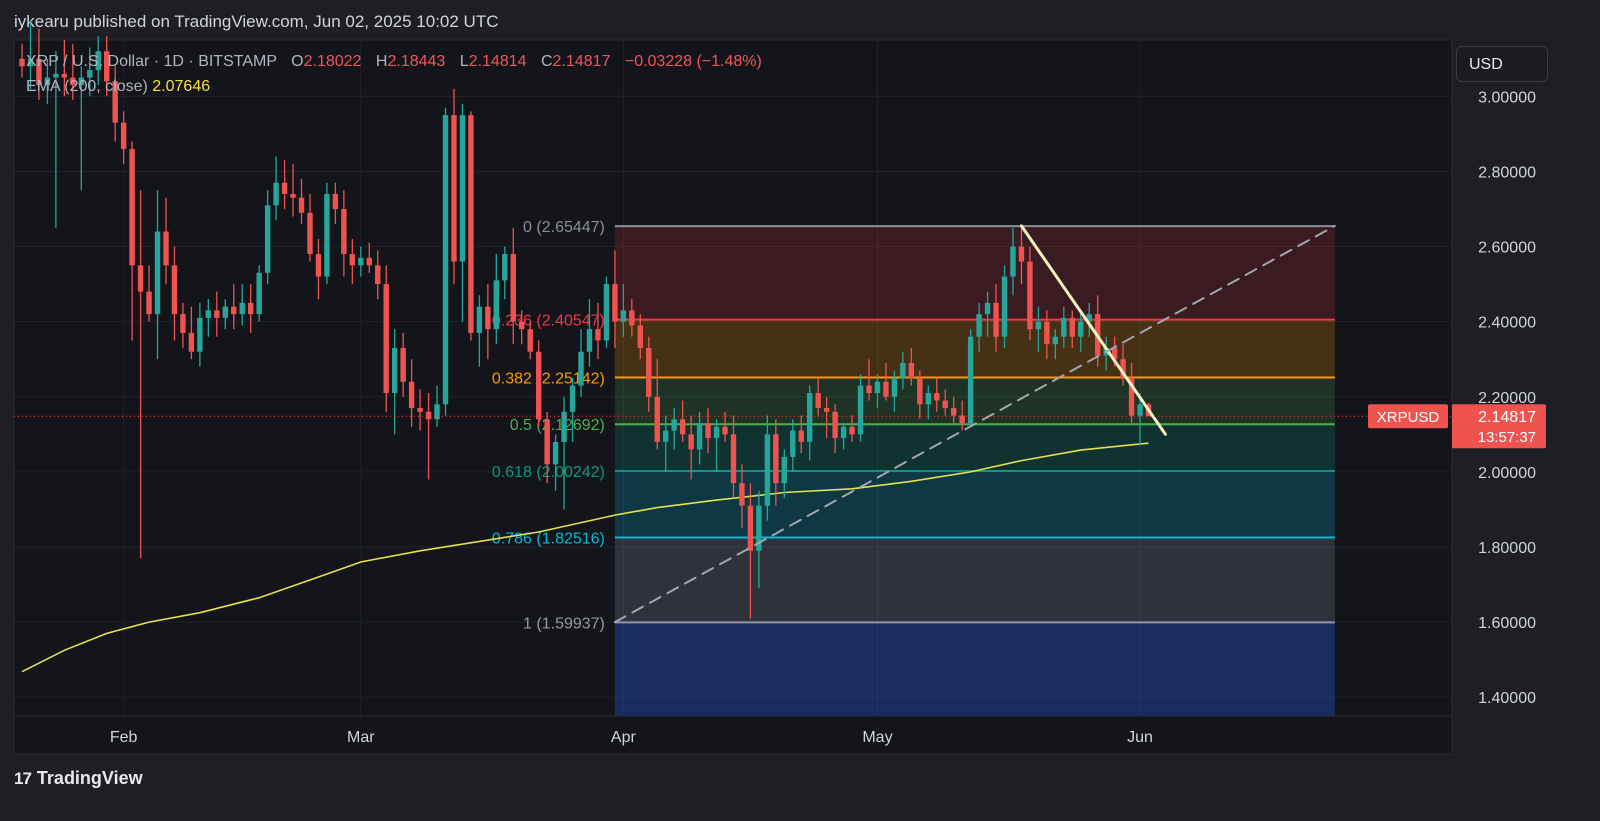 The image size is (1600, 821). What do you see at coordinates (548, 472) in the screenshot?
I see `fib-level-label: 0.618 (2.00242)` at bounding box center [548, 472].